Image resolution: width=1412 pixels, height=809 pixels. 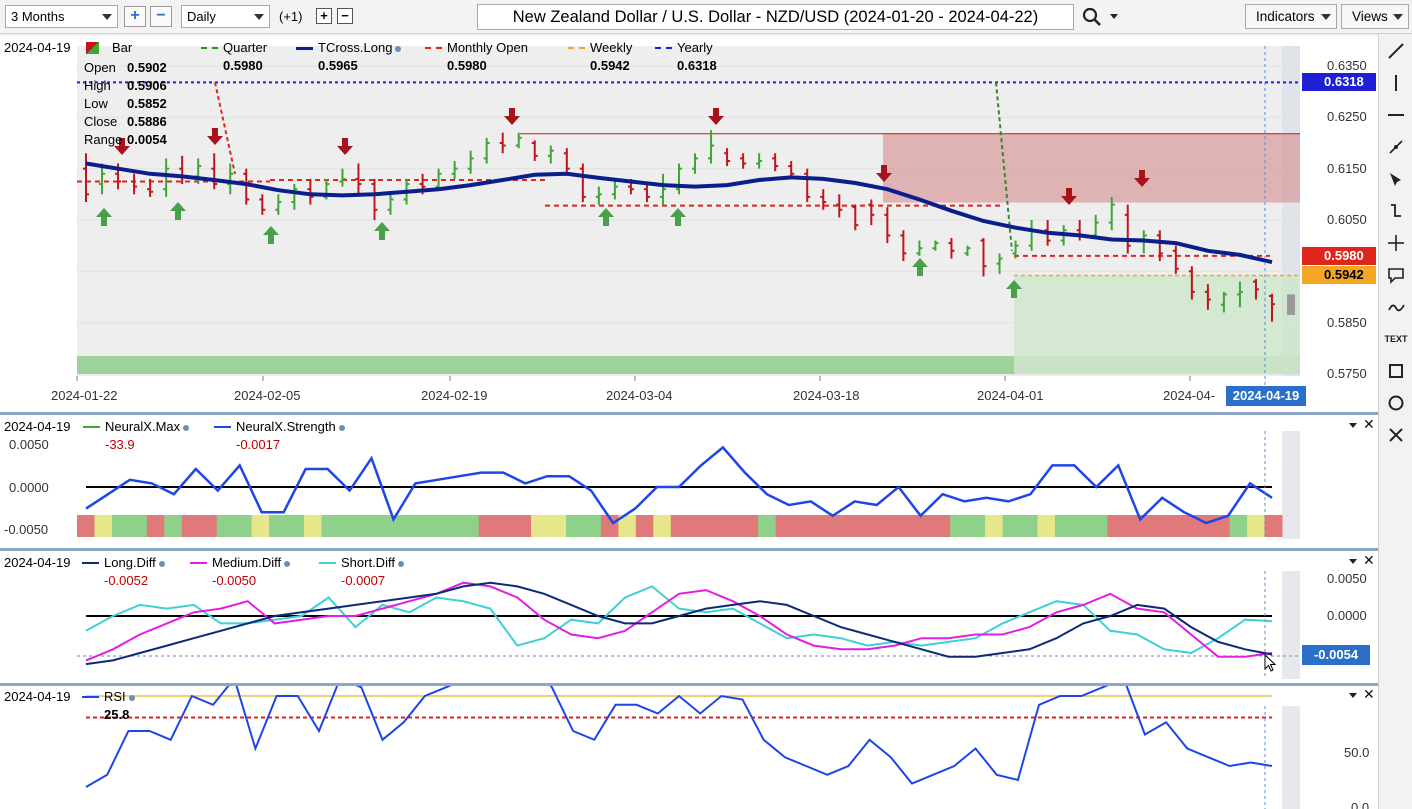 I want to click on medium-diff-line, so click(x=679, y=621).